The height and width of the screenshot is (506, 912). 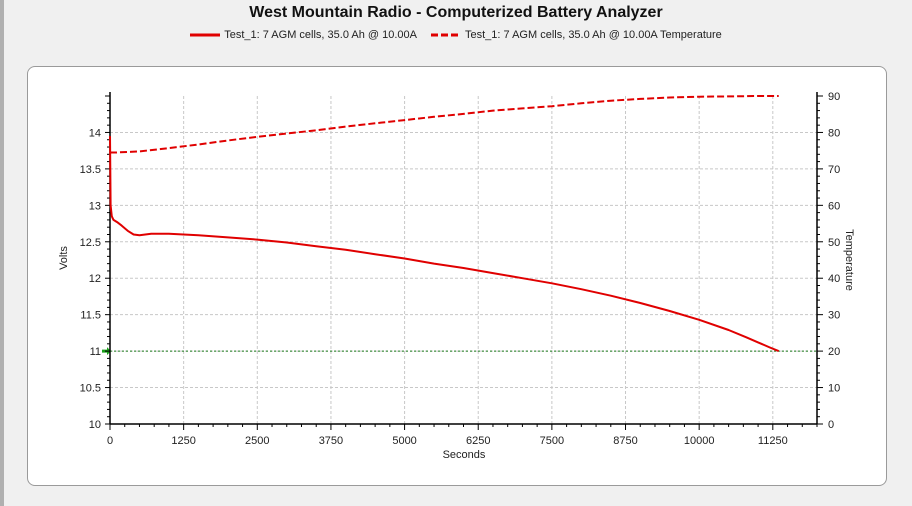 I want to click on x-tick-label: 3750, so click(x=331, y=441).